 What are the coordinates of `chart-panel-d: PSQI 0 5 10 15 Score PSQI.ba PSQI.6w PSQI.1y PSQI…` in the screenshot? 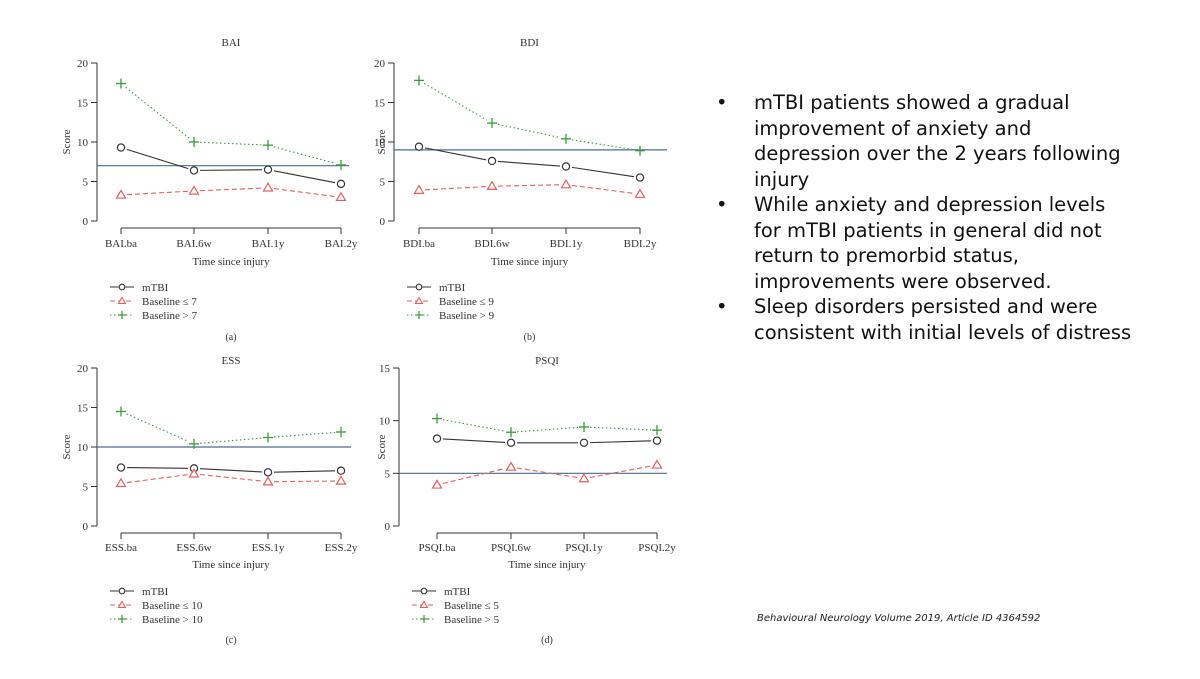 It's located at (526, 500).